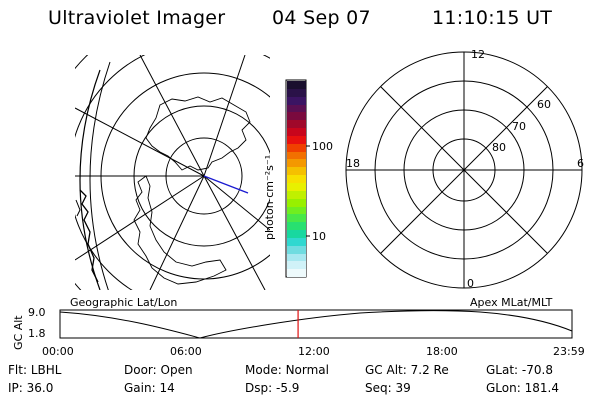 This screenshot has height=400, width=600. I want to click on altitude-xtick-2359: 23:59, so click(569, 351).